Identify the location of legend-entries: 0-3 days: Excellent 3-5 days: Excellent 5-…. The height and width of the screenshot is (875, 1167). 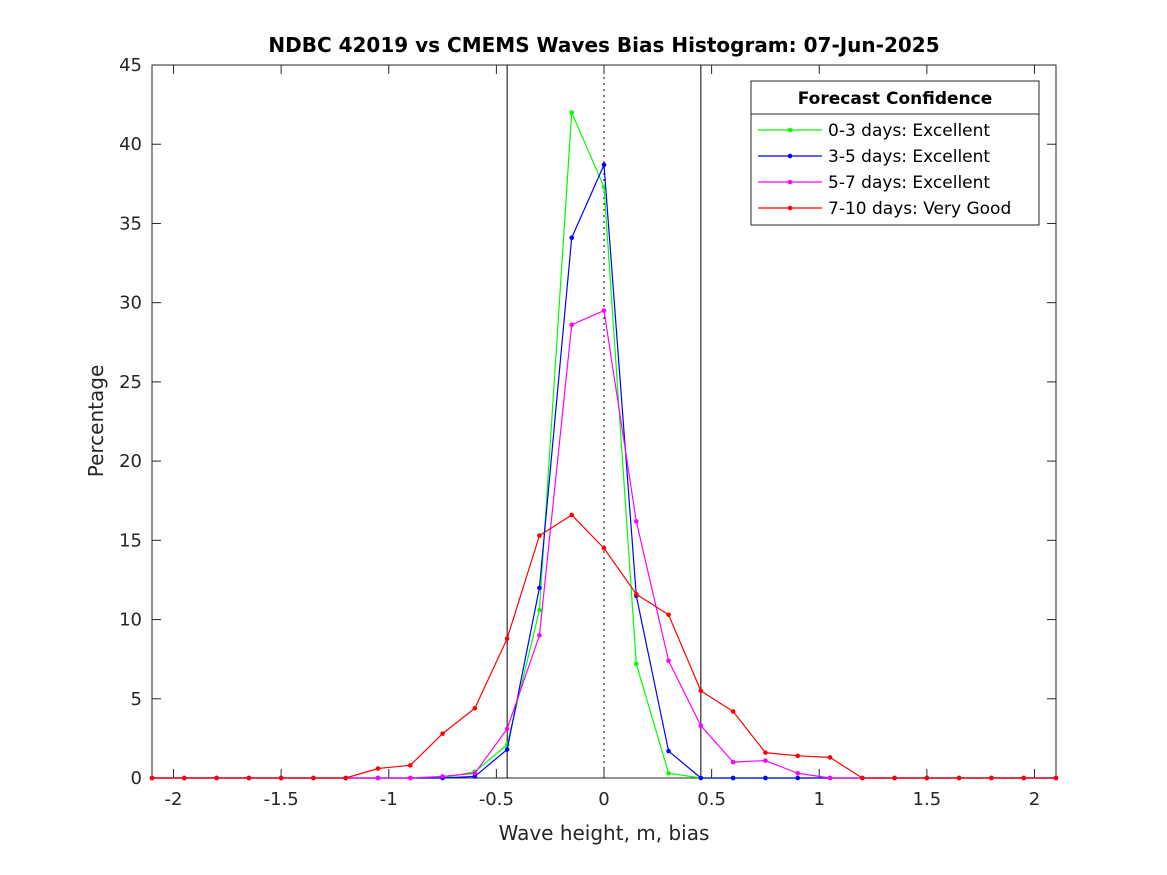
(884, 170).